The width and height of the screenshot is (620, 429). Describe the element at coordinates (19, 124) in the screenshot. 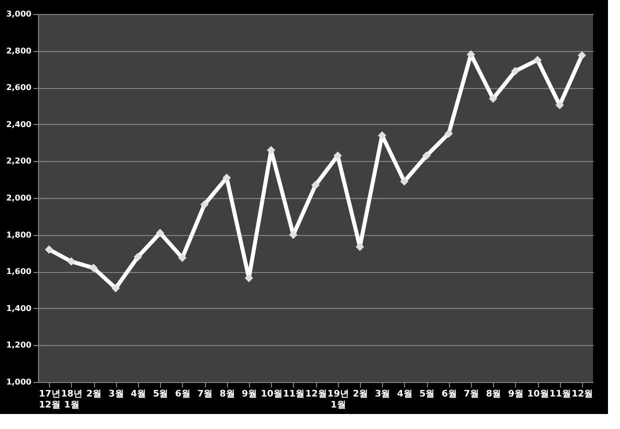

I see `y-tick-label: 2,400` at that location.